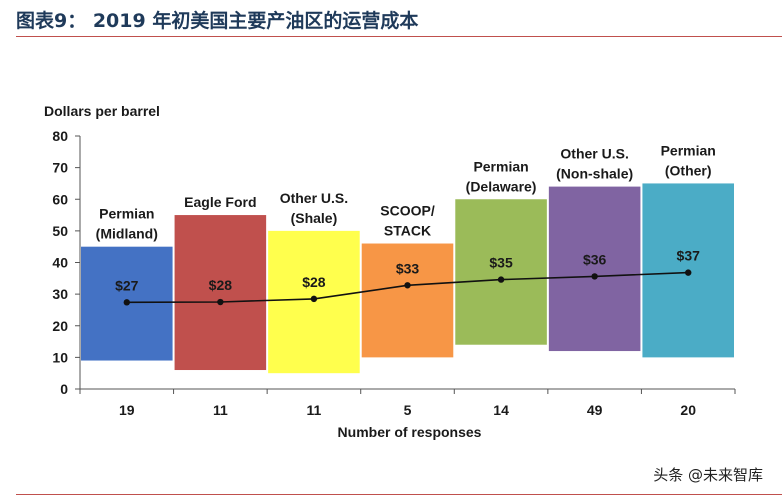  Describe the element at coordinates (688, 170) in the screenshot. I see `bar-category-label: (Other)` at that location.